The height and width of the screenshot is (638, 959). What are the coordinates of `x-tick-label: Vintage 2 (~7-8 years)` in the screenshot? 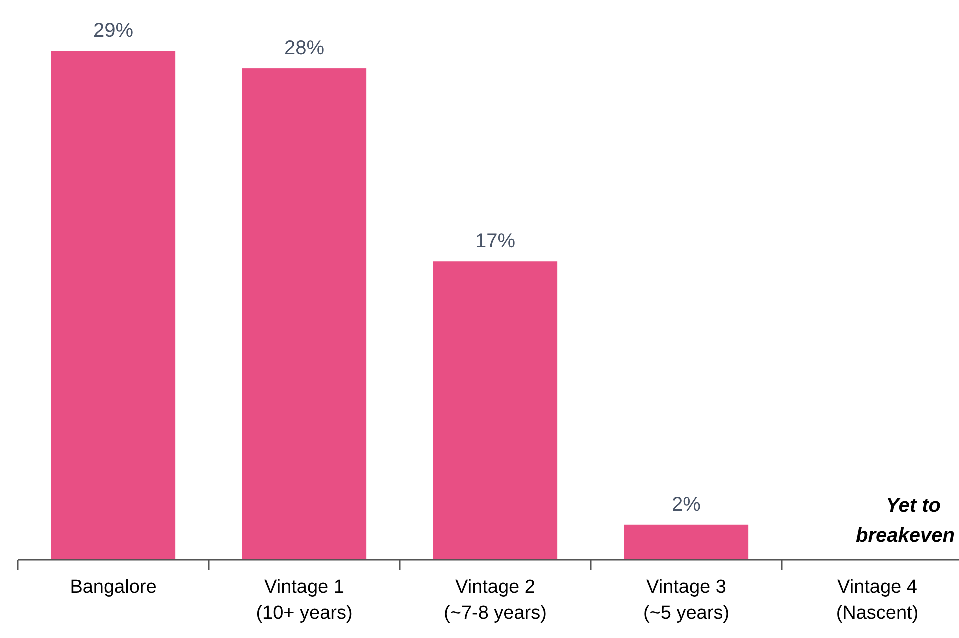 It's located at (495, 600).